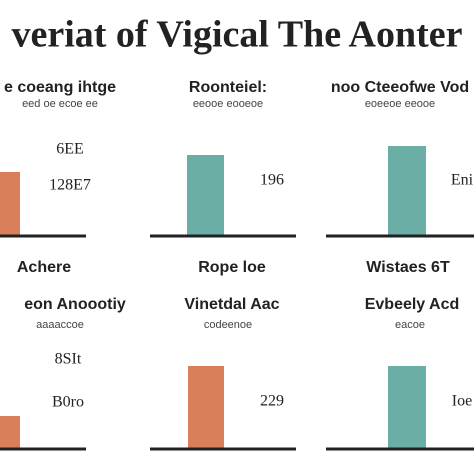  Describe the element at coordinates (410, 325) in the screenshot. I see `note: eacoe` at that location.